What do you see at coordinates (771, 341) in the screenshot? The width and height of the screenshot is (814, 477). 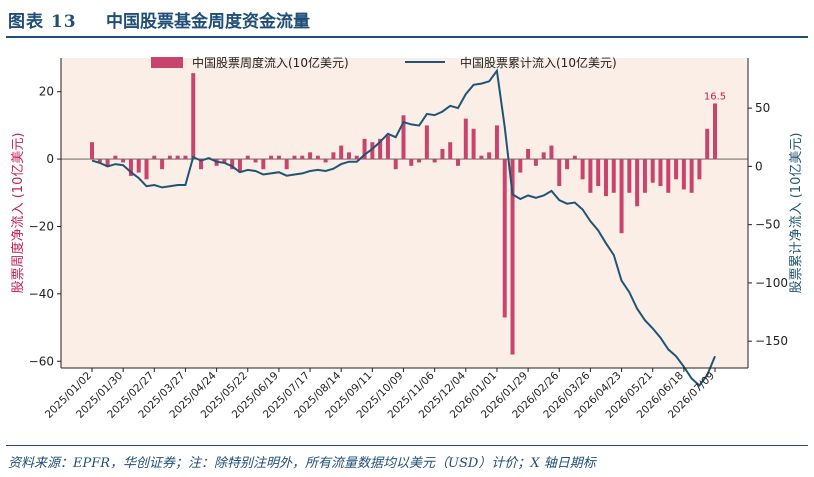 I see `y-right-tick-4: −150` at bounding box center [771, 341].